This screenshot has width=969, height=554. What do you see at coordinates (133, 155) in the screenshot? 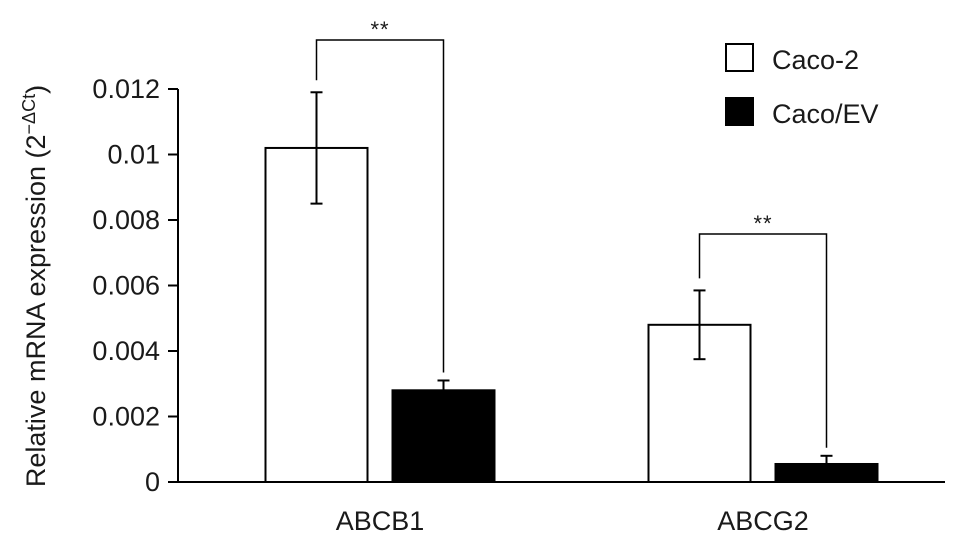
I see `y-tick-label: 0.01` at bounding box center [133, 155].